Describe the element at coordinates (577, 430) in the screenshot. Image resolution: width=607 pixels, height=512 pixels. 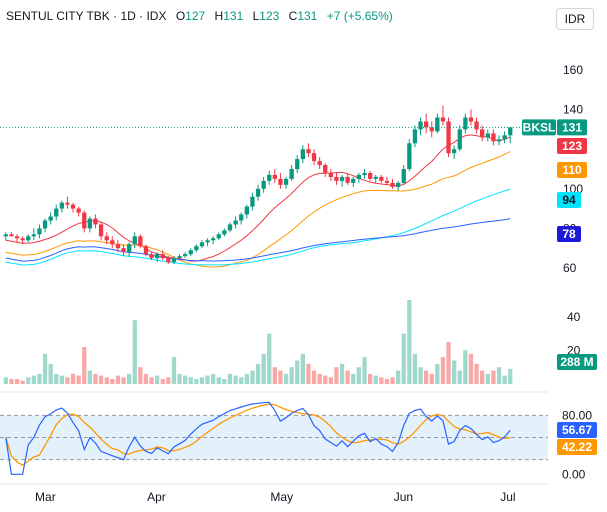
I see `rsi-value-tag` at that location.